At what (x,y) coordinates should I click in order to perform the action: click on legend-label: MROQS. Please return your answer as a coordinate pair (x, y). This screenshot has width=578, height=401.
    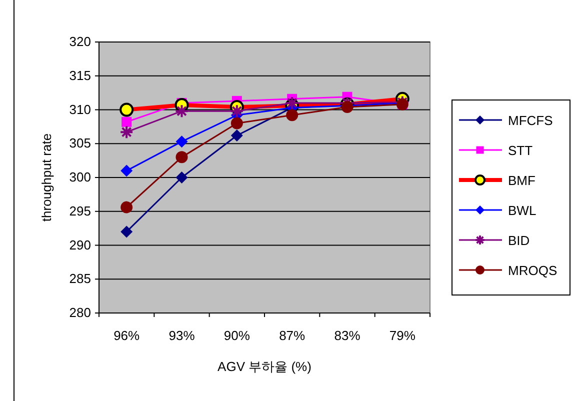
    Looking at the image, I should click on (533, 270).